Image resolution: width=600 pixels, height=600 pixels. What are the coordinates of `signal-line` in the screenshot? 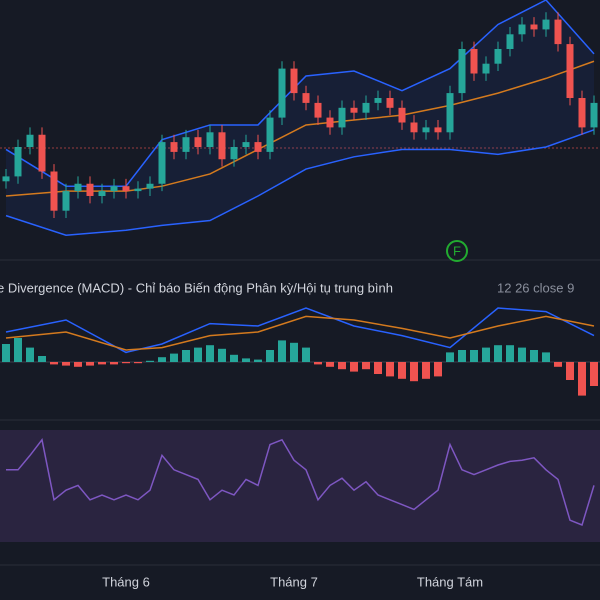 It's located at (300, 333).